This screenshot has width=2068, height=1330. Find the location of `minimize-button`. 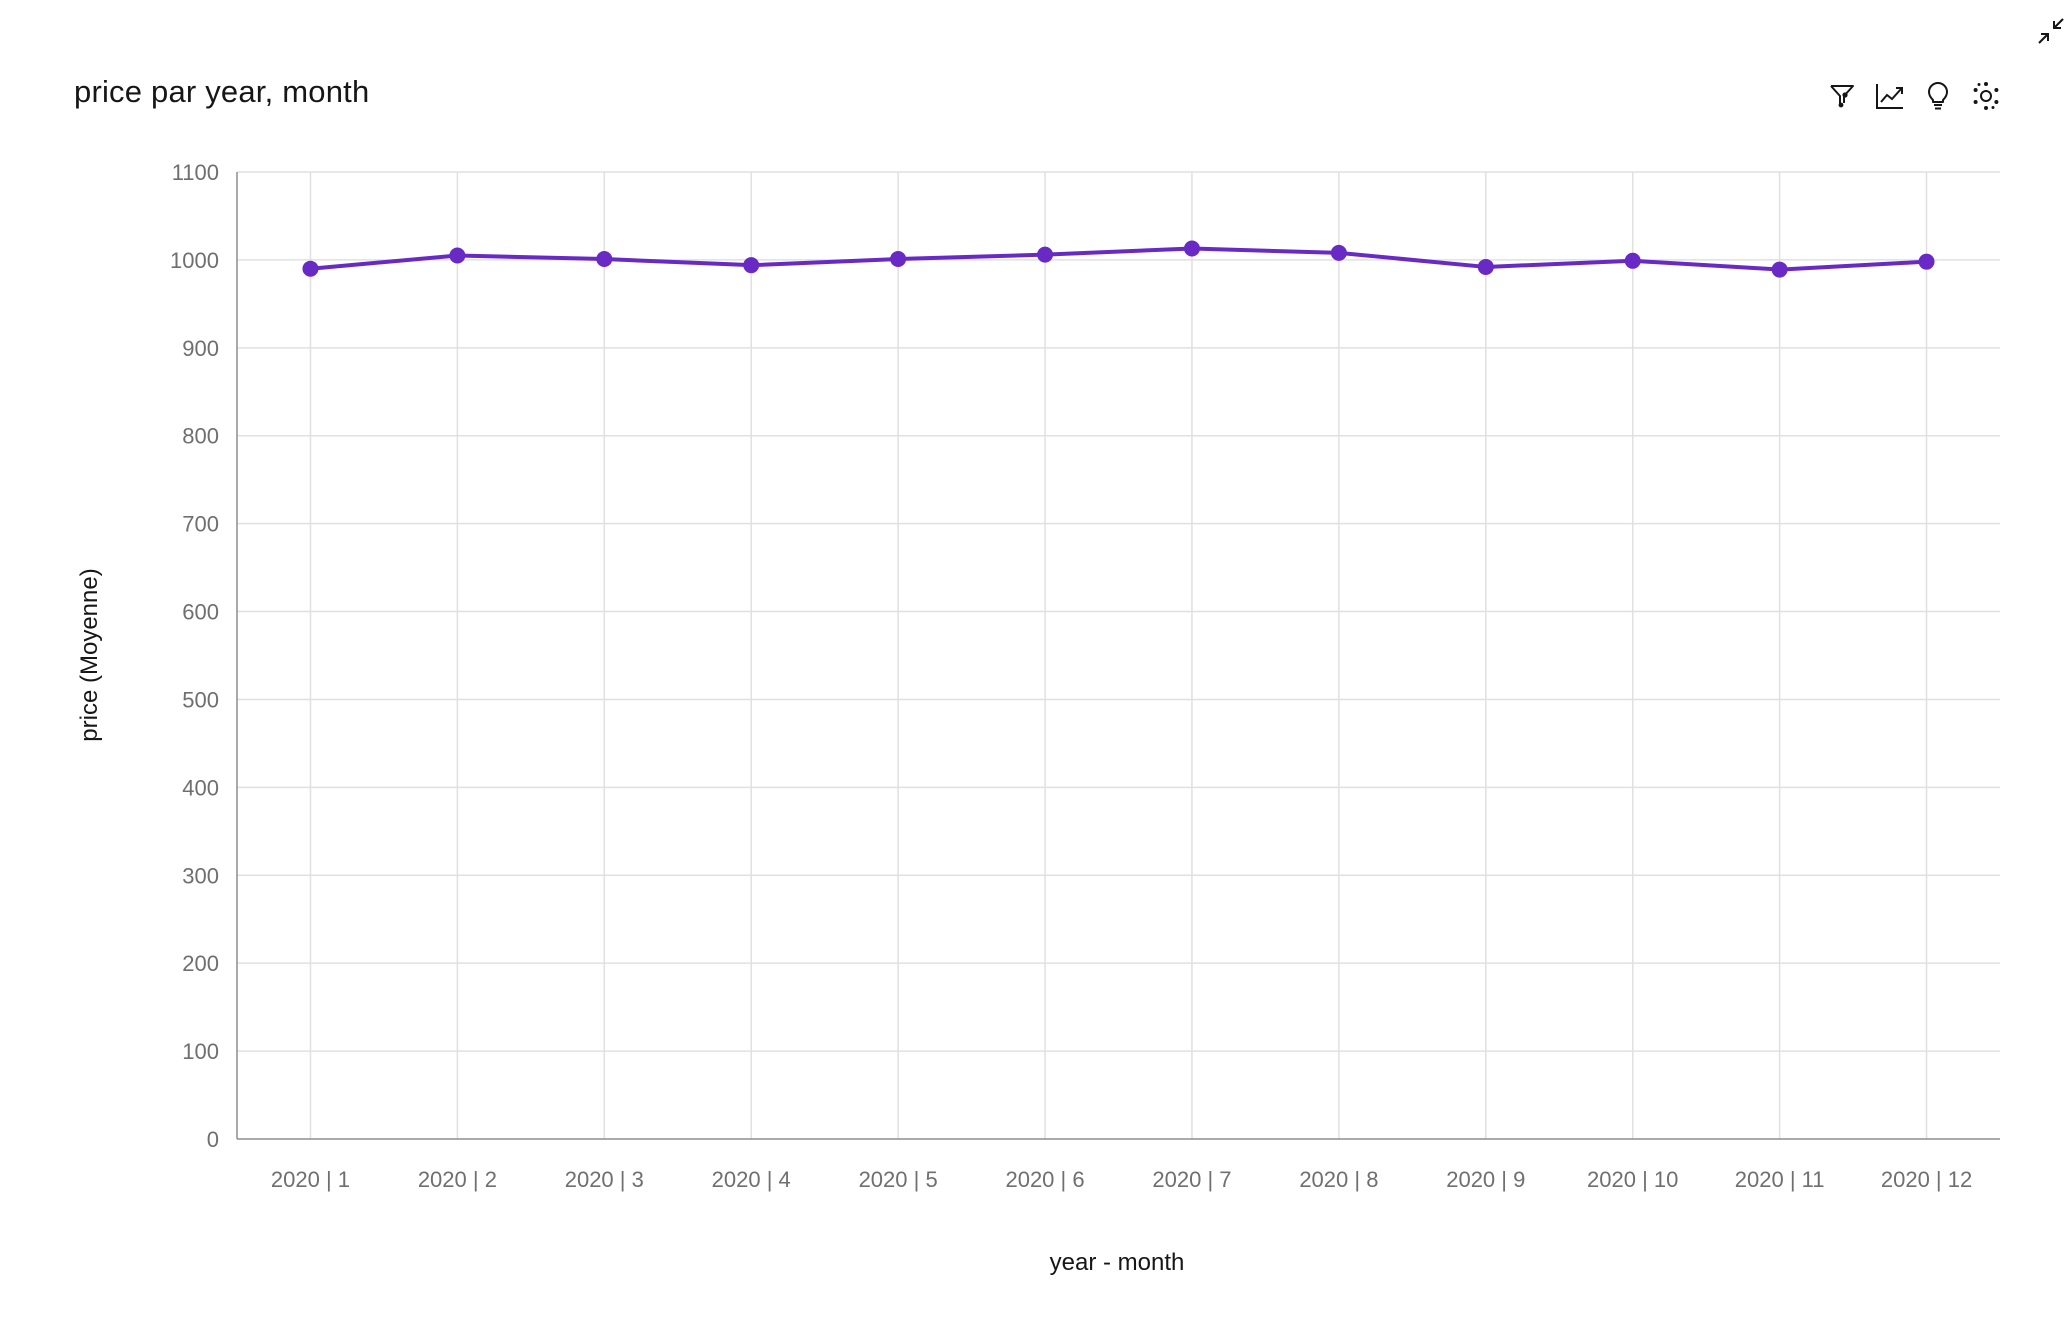

minimize-button is located at coordinates (2051, 31).